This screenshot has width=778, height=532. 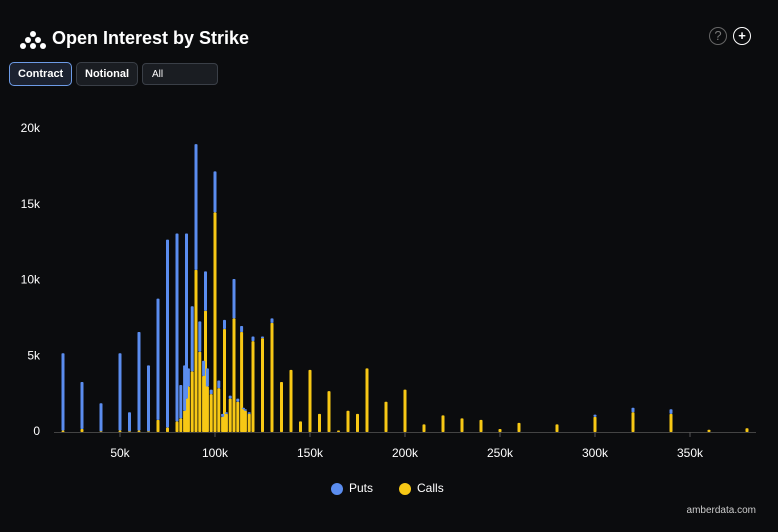 I want to click on y-tick-label: 20k, so click(x=31, y=128).